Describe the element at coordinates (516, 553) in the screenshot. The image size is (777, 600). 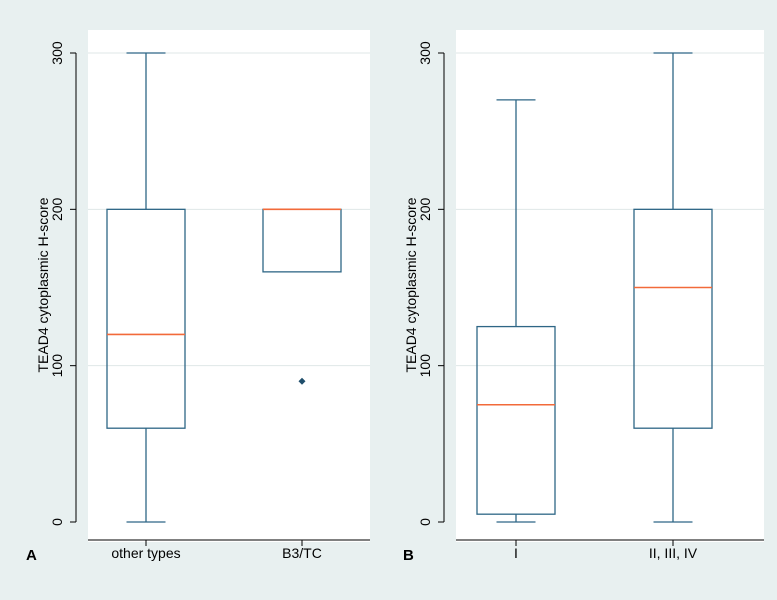
I see `x-tick-label: I` at that location.